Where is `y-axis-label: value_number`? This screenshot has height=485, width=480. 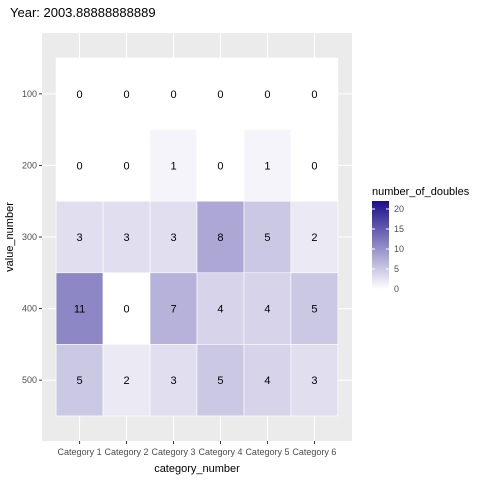
y-axis-label: value_number is located at coordinates (10, 237).